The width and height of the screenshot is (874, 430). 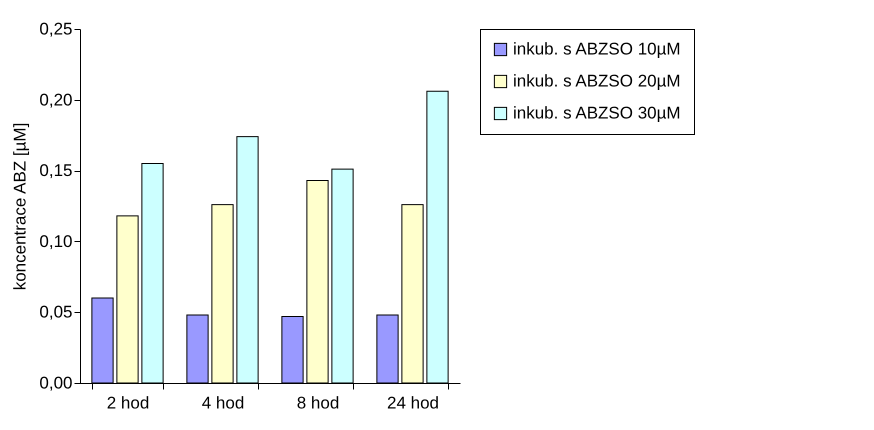 What do you see at coordinates (597, 81) in the screenshot?
I see `legend-label: inkub. s ABZSO 20µM` at bounding box center [597, 81].